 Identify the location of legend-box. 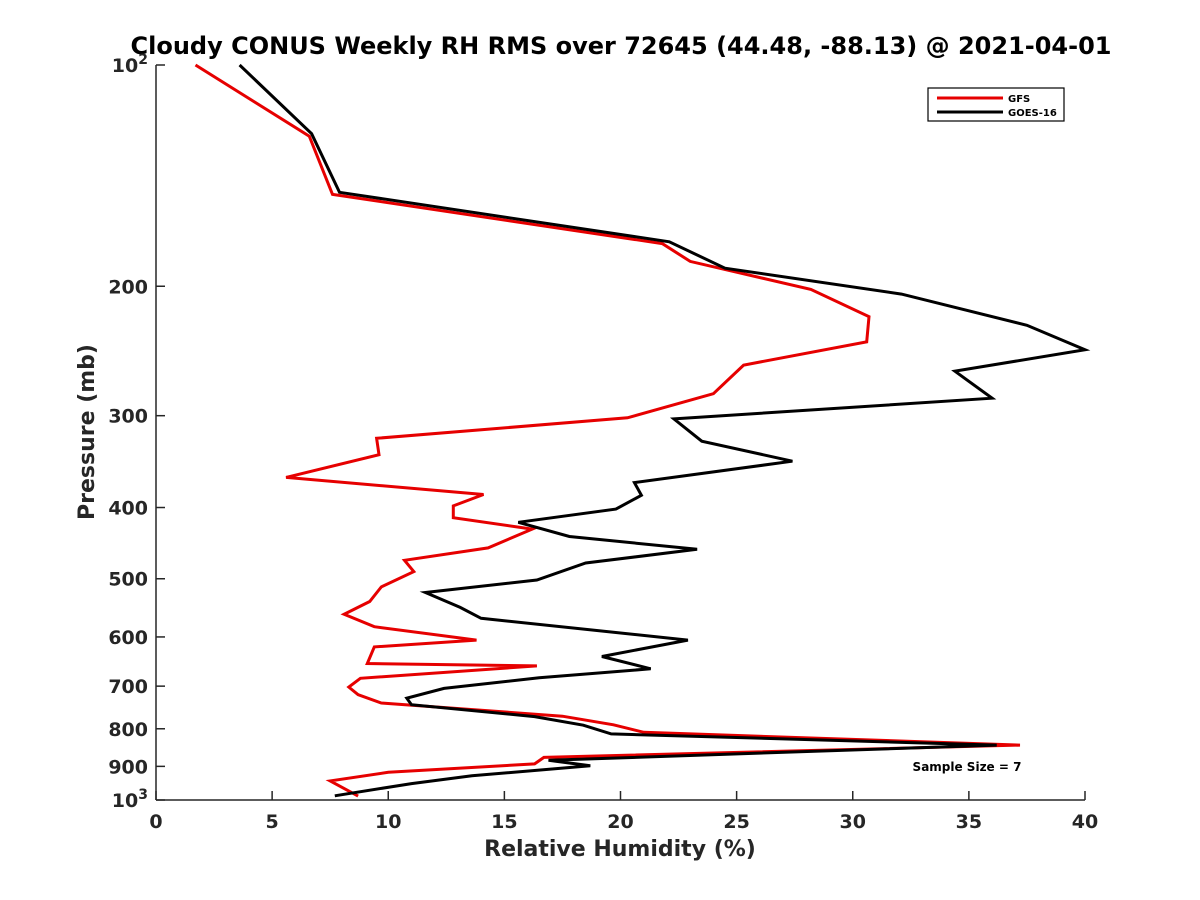
(996, 104).